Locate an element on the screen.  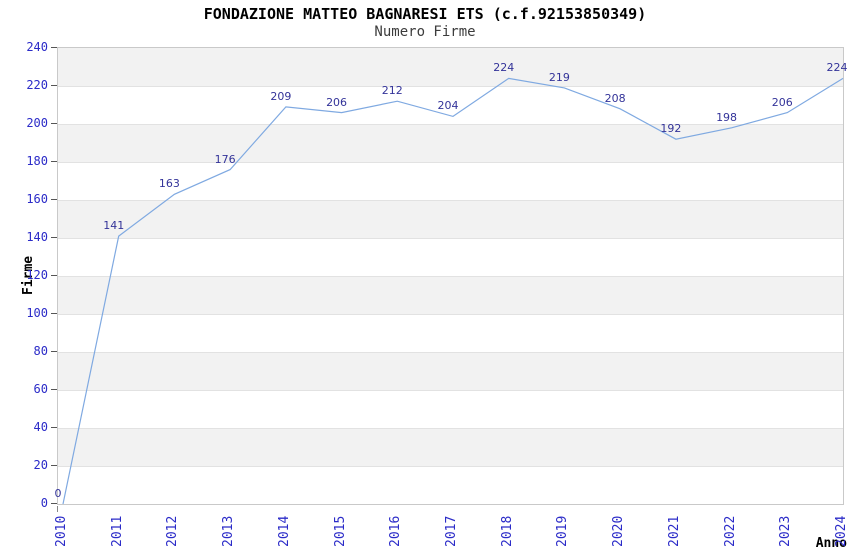
y-tick-label: 80 is located at coordinates (40, 351).